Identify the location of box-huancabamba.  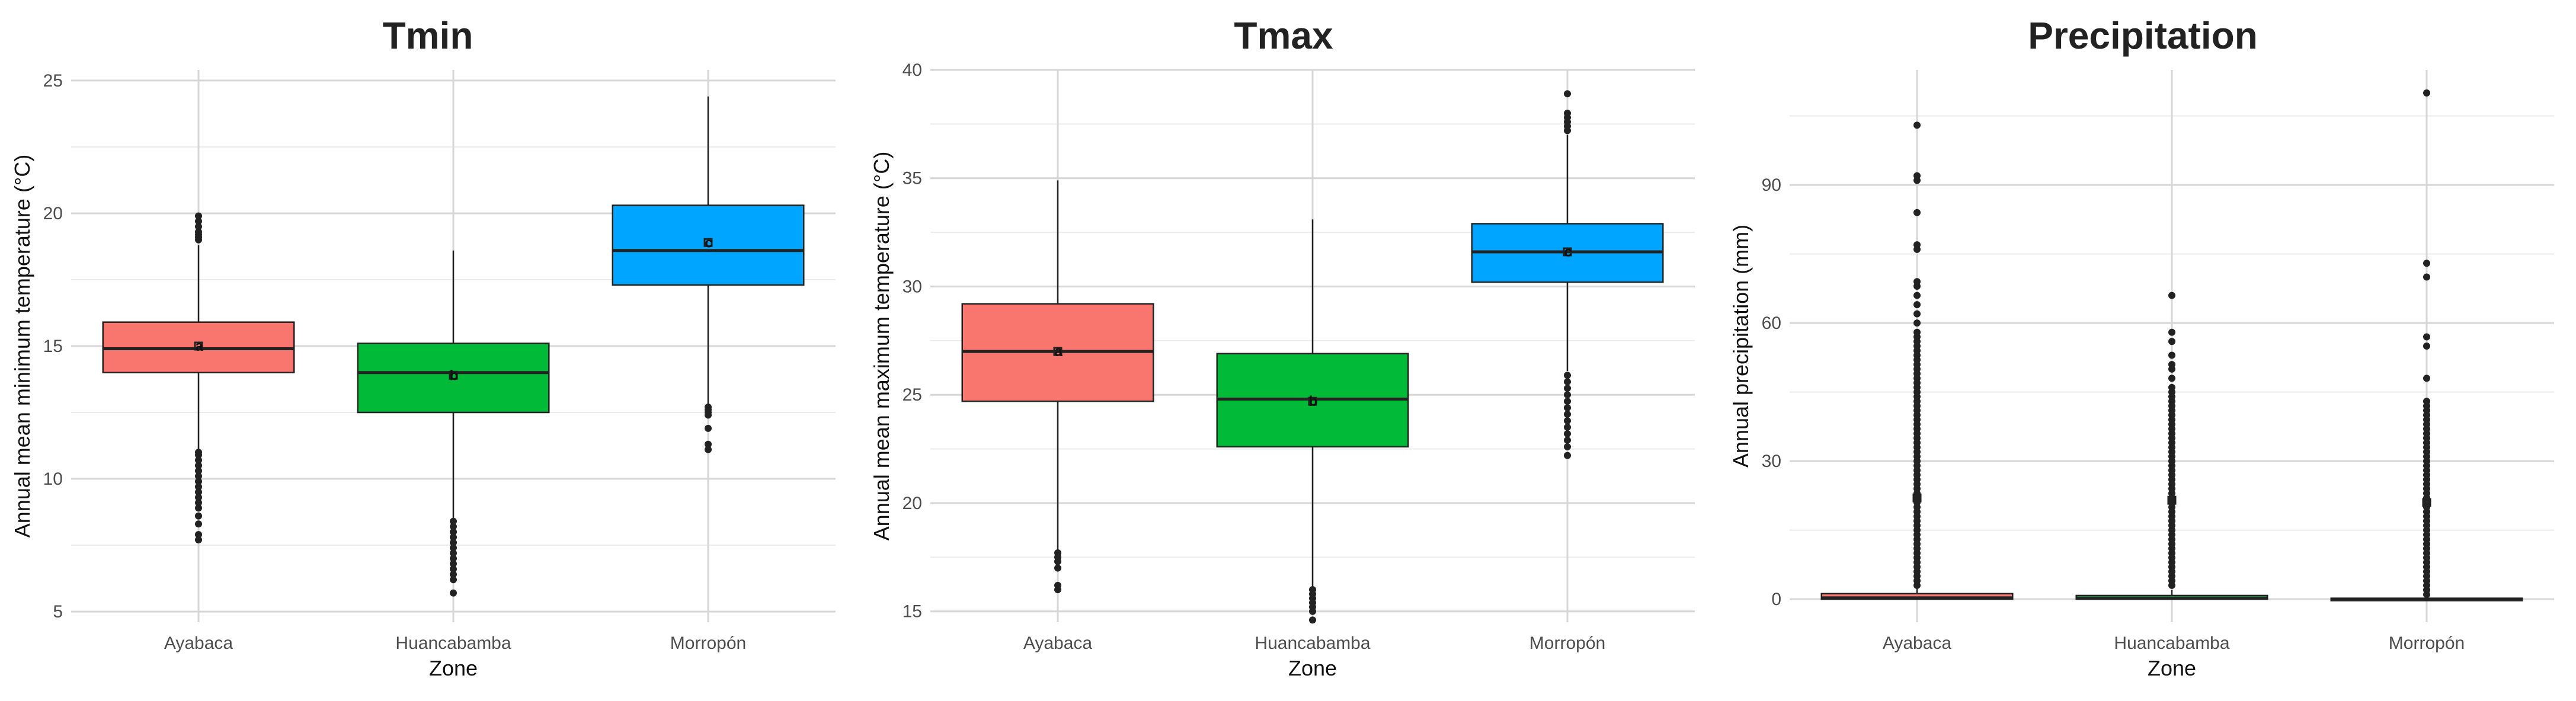
(2171, 446).